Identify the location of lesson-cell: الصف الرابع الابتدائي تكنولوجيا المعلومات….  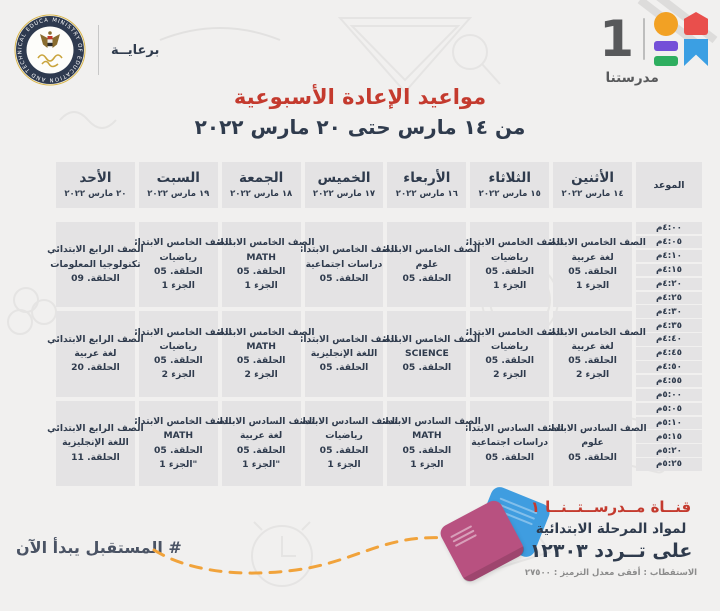
(95, 265).